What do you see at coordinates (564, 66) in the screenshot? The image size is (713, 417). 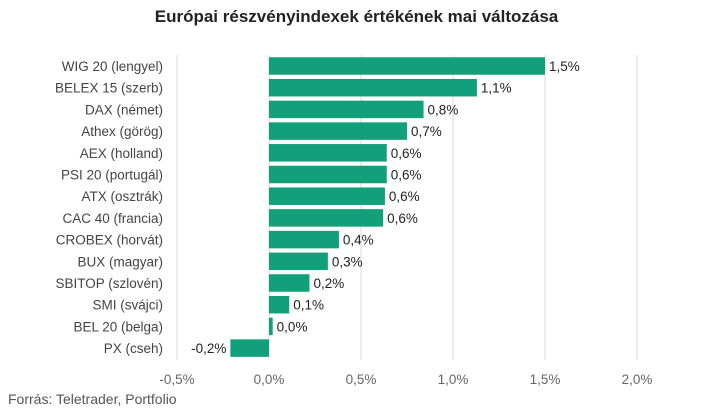 I see `data-label: 1,5%` at bounding box center [564, 66].